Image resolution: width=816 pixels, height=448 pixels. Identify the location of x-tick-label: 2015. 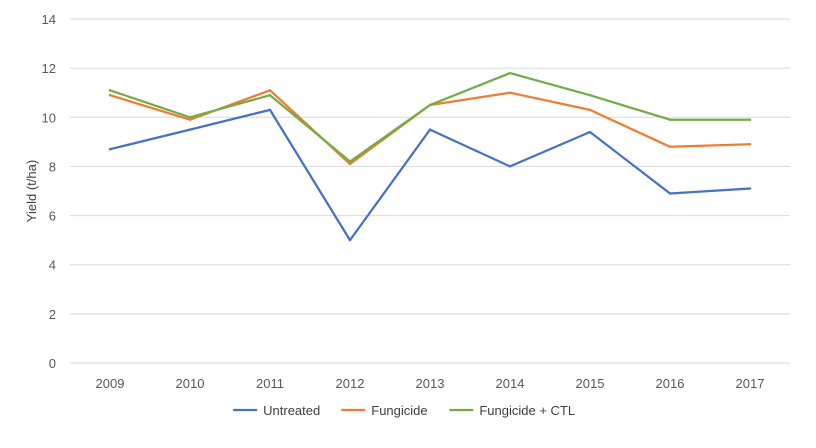
(590, 383).